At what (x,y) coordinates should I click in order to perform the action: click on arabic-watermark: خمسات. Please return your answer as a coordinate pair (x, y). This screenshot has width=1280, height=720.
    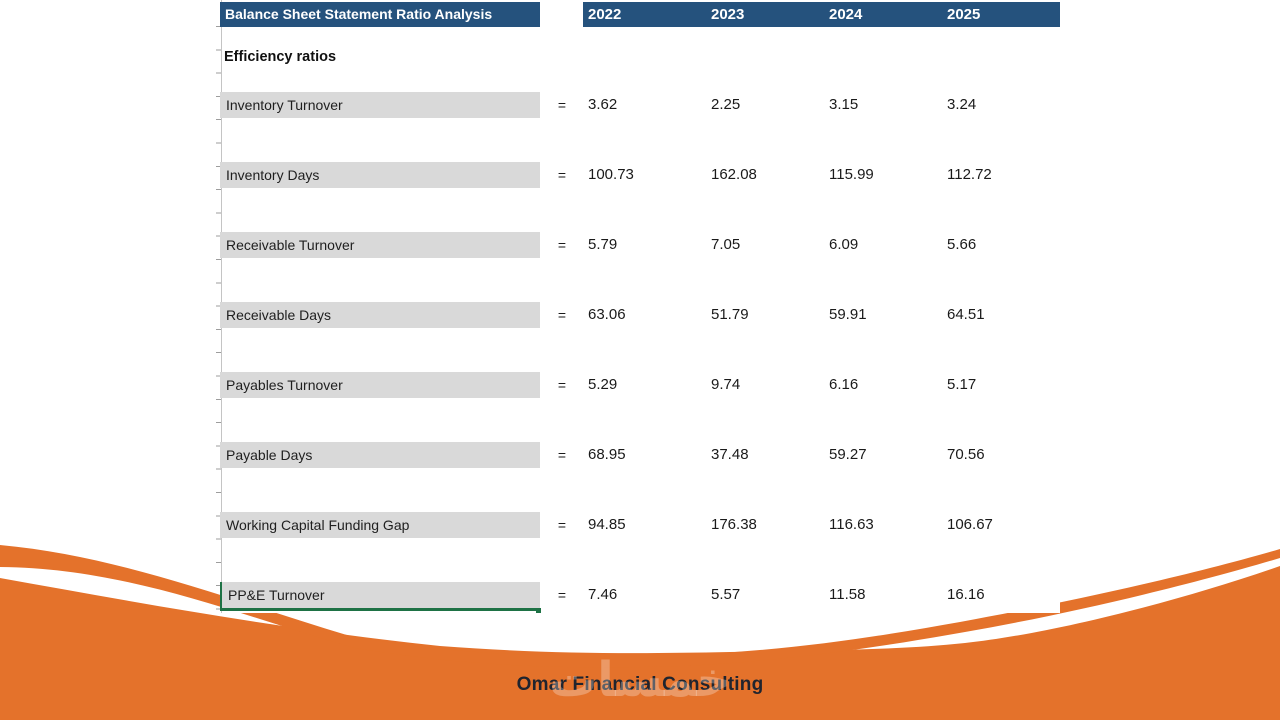
    Looking at the image, I should click on (640, 680).